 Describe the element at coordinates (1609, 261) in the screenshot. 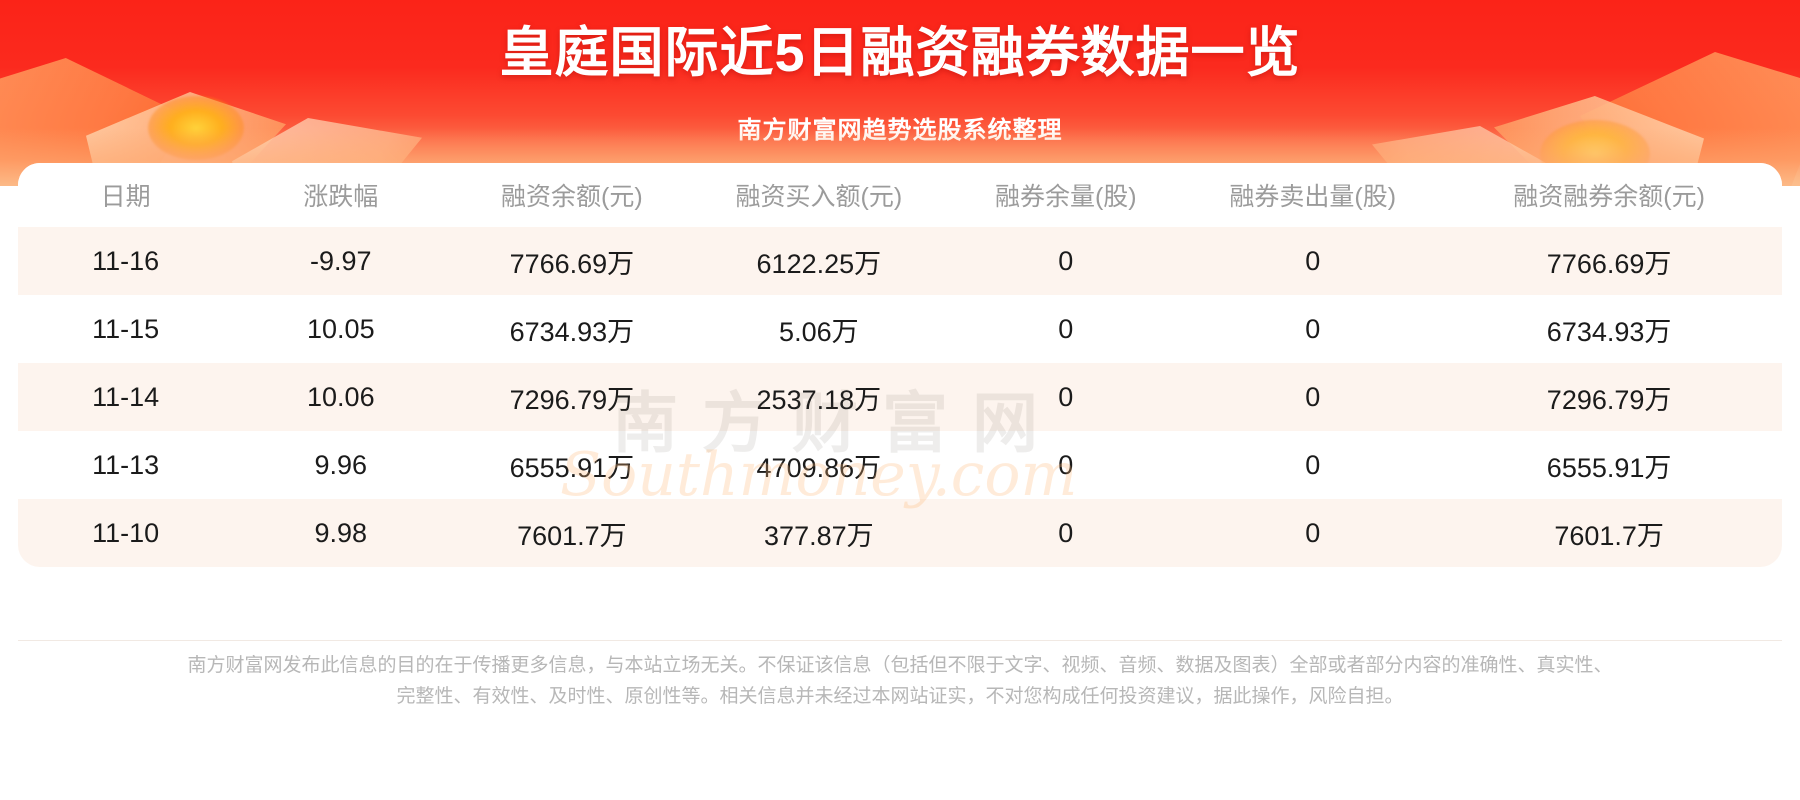

I see `cell-total-balance: 7766.69万` at that location.